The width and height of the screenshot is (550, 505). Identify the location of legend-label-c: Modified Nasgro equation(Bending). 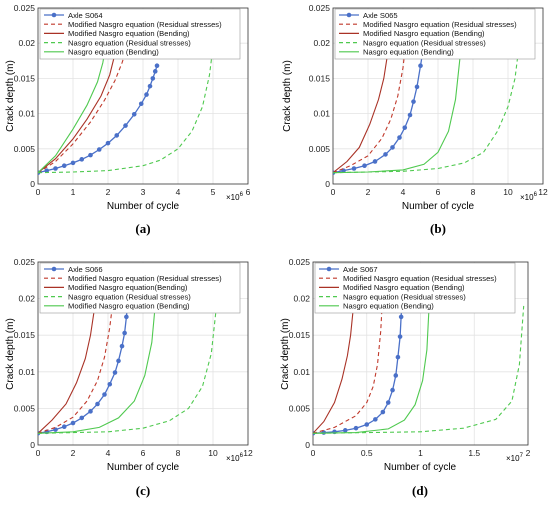
(128, 287).